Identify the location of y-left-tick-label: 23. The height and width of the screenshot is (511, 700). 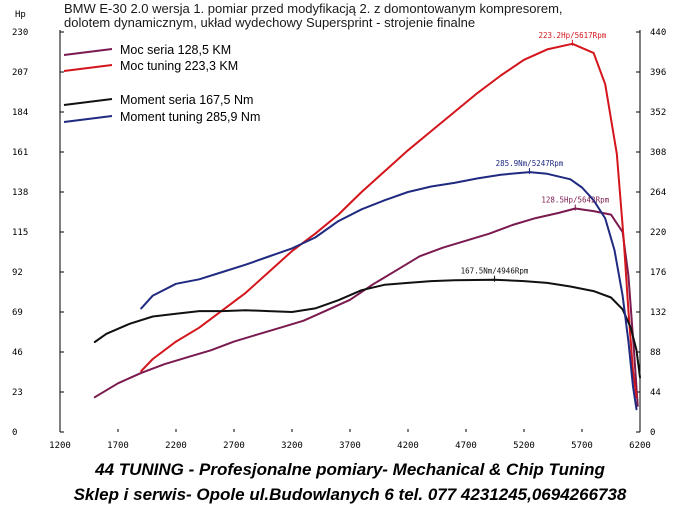
(17, 393).